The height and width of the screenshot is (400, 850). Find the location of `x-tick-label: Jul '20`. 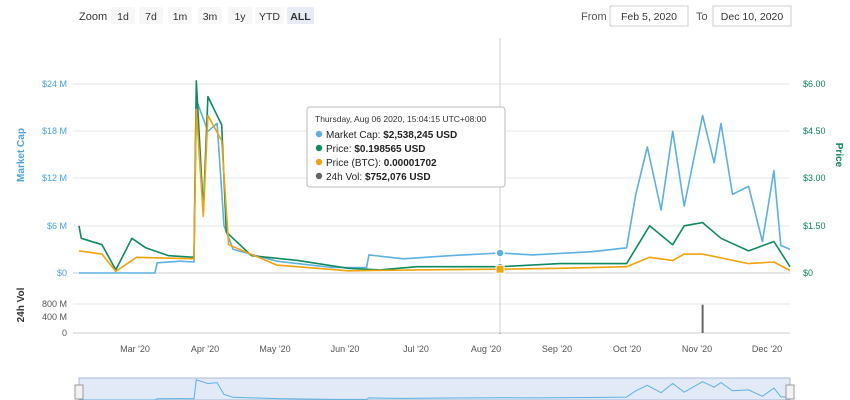

x-tick-label: Jul '20 is located at coordinates (416, 349).